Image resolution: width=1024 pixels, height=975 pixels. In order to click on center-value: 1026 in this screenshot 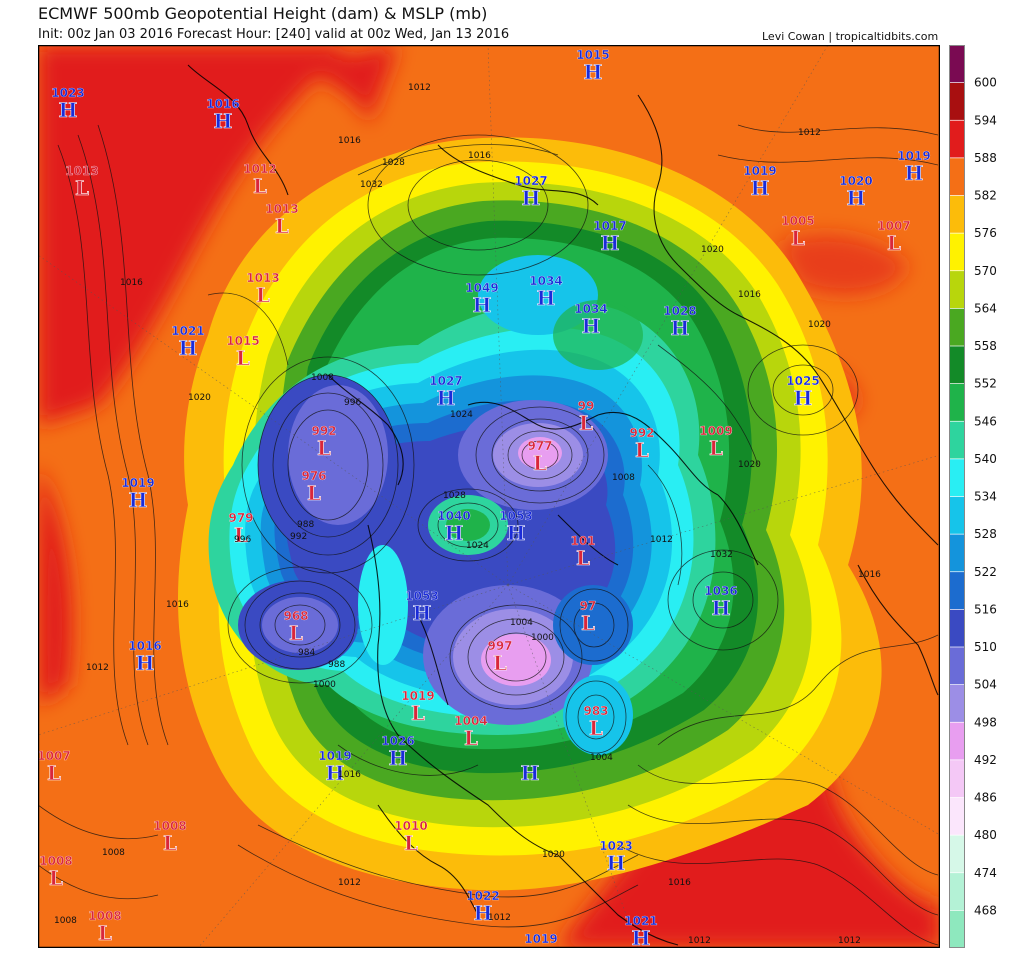, I will do `click(397, 741)`.